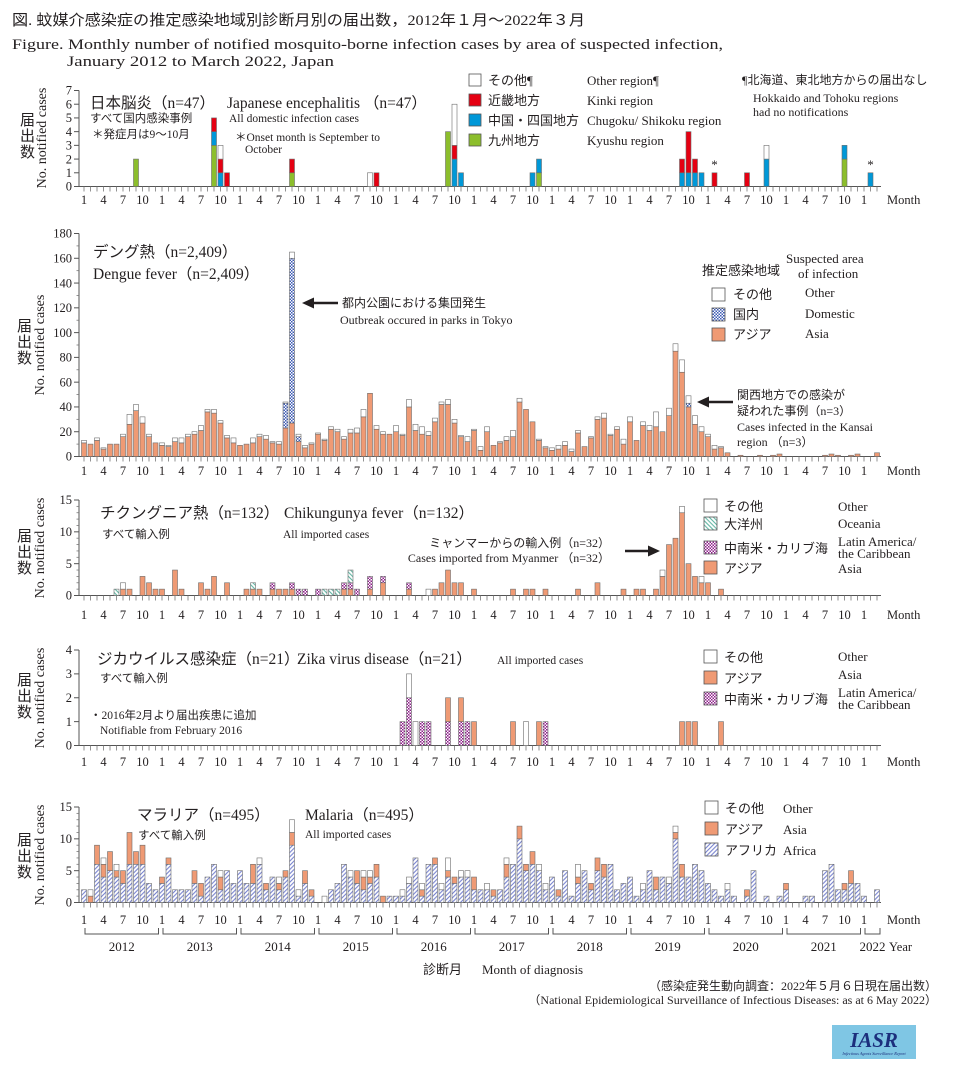 This screenshot has width=955, height=1072. I want to click on year-label: 2014, so click(278, 946).